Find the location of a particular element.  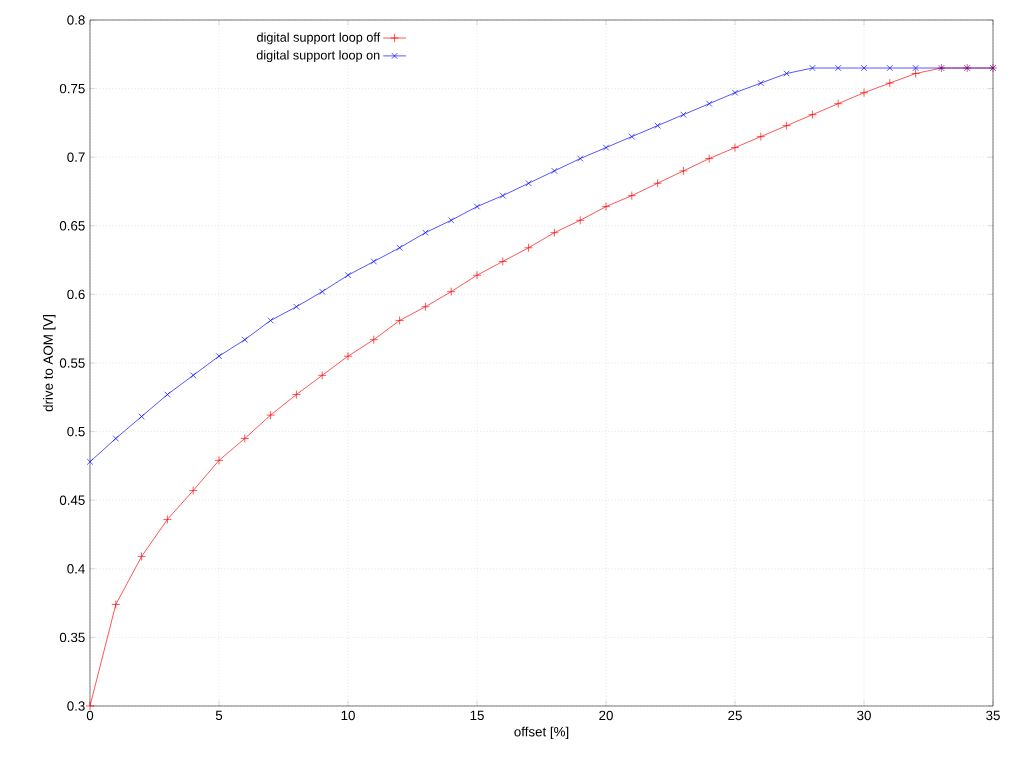

x-tick-label: 25 is located at coordinates (735, 715).